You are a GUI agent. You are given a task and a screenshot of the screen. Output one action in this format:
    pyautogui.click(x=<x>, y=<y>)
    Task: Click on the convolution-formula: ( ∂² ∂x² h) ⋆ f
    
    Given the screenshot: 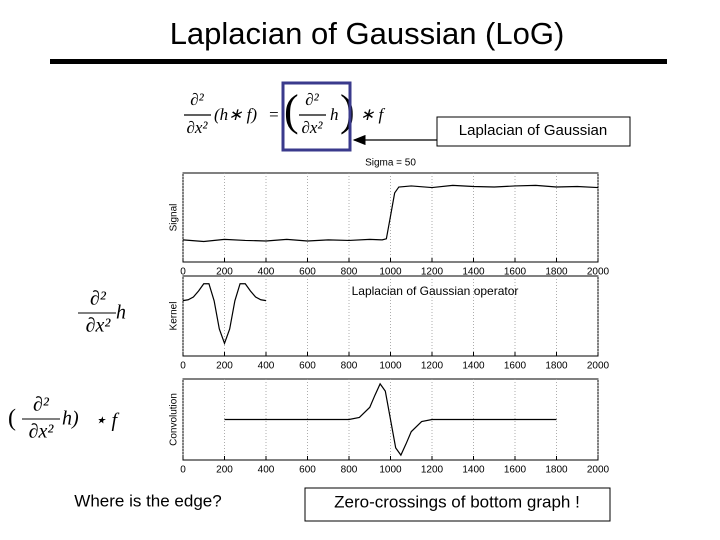 What is the action you would take?
    pyautogui.click(x=64, y=418)
    